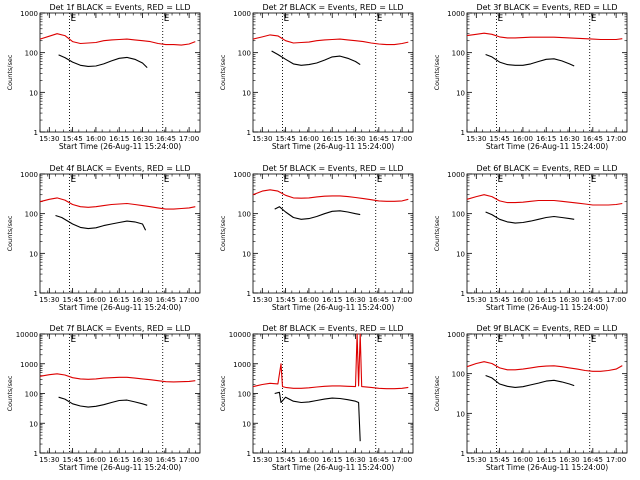 The width and height of the screenshot is (640, 480). Describe the element at coordinates (119, 168) in the screenshot. I see `panel-title: Det 4f BLACK = Events, RED = LLD` at that location.